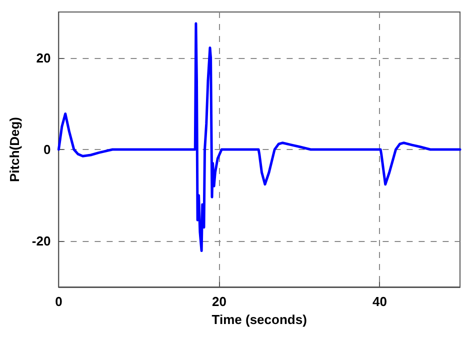 This screenshot has width=474, height=339. Describe the element at coordinates (58, 301) in the screenshot. I see `x-tick-label: 0` at that location.